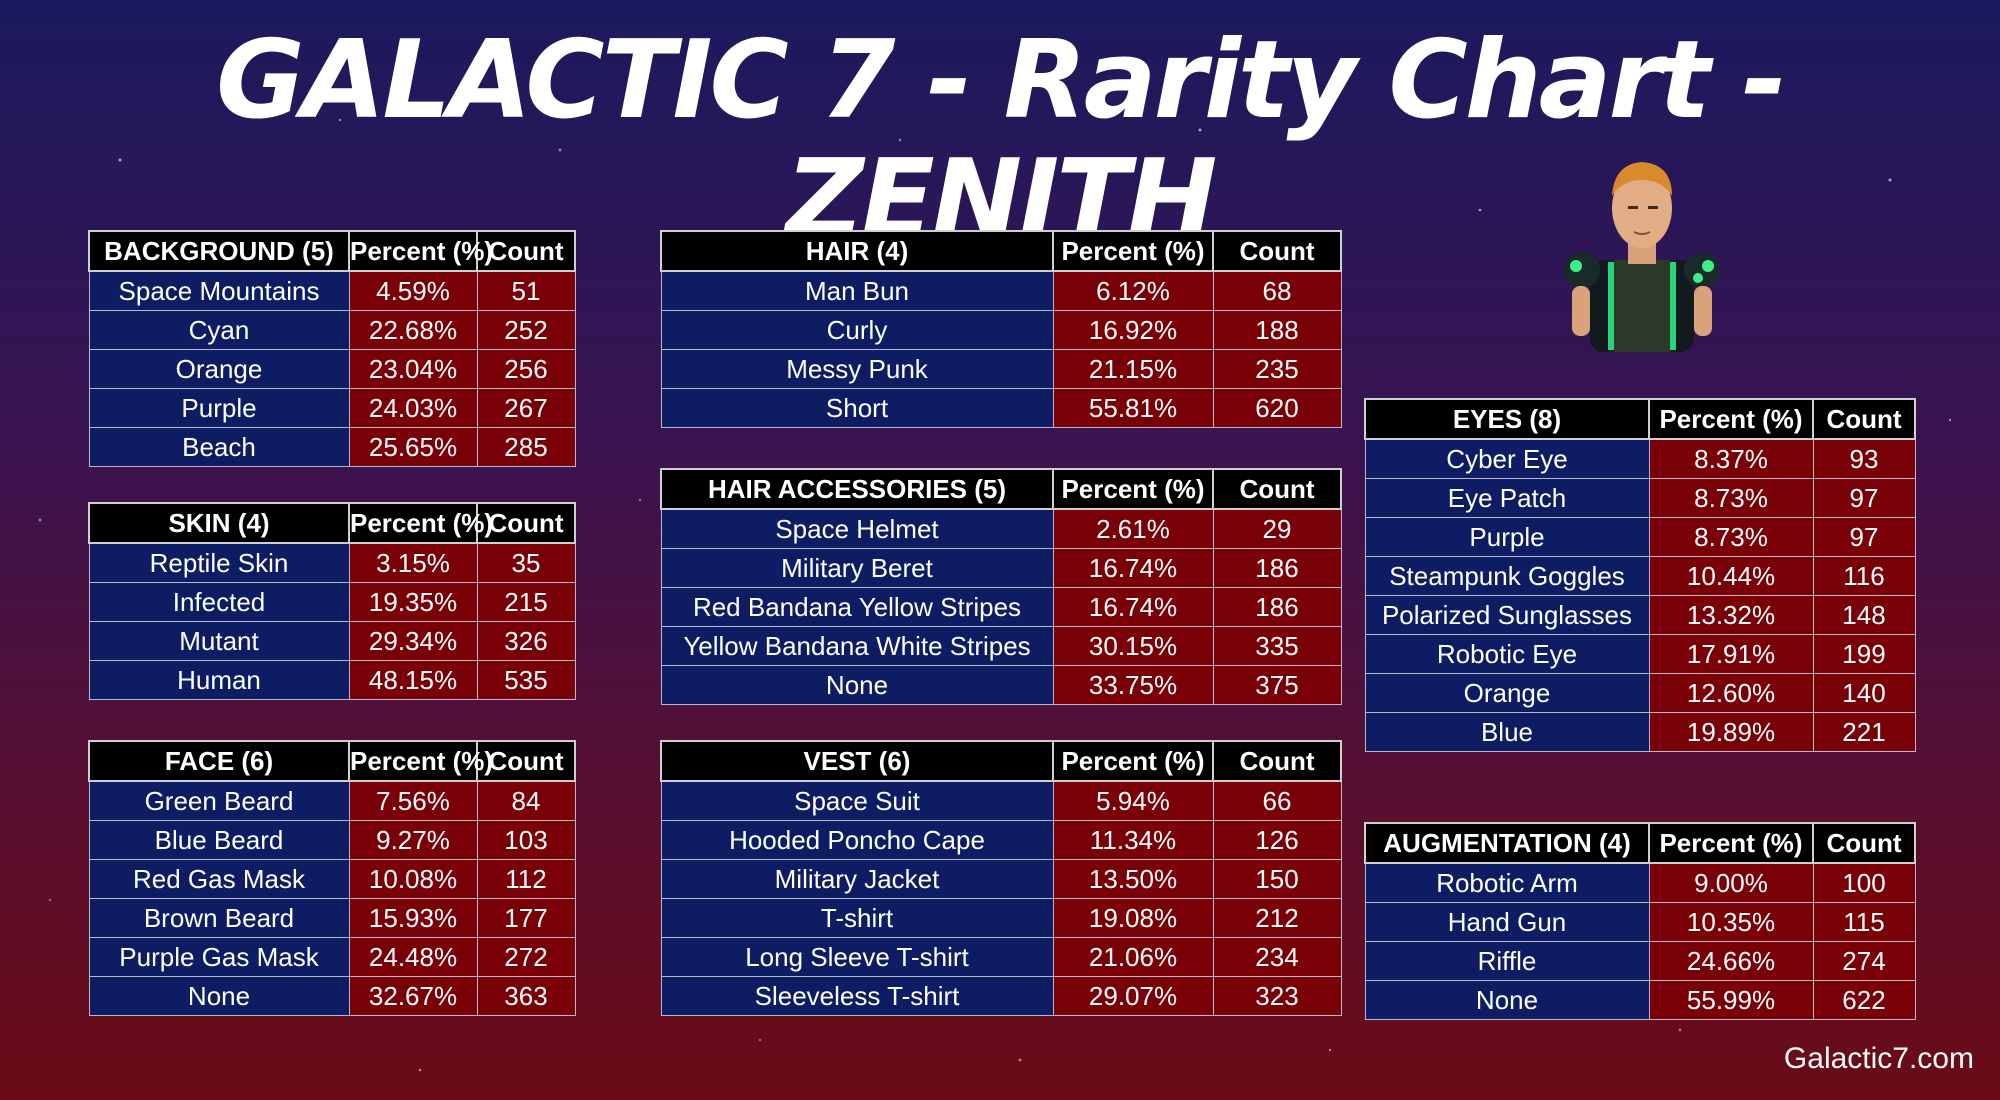 The width and height of the screenshot is (2000, 1100). I want to click on header-category: VEST (6), so click(857, 761).